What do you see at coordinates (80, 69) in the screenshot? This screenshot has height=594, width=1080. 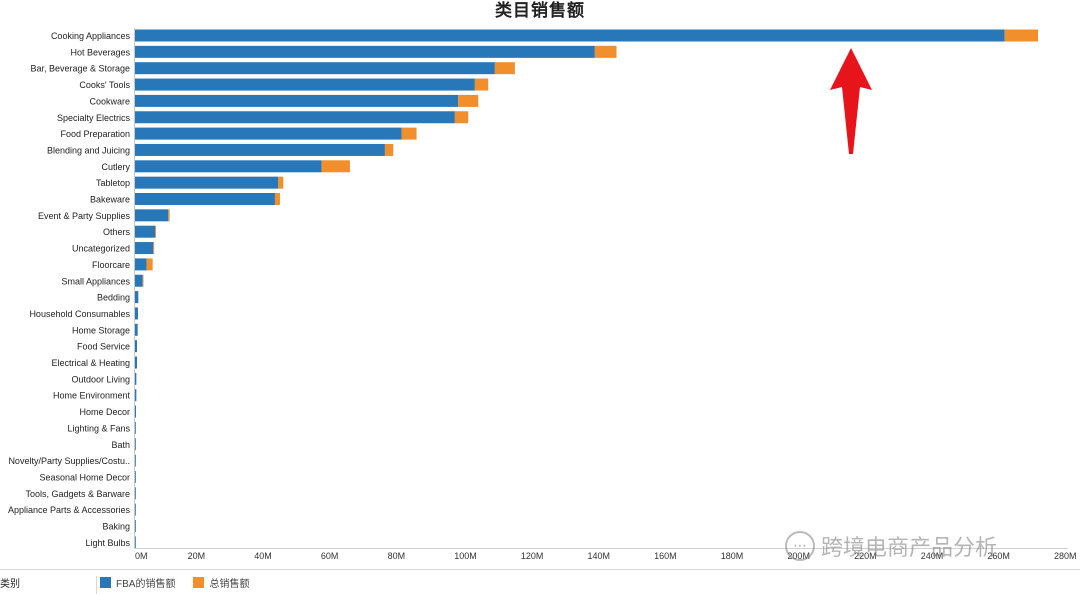 I see `category-label: Bar, Beverage & Storage` at bounding box center [80, 69].